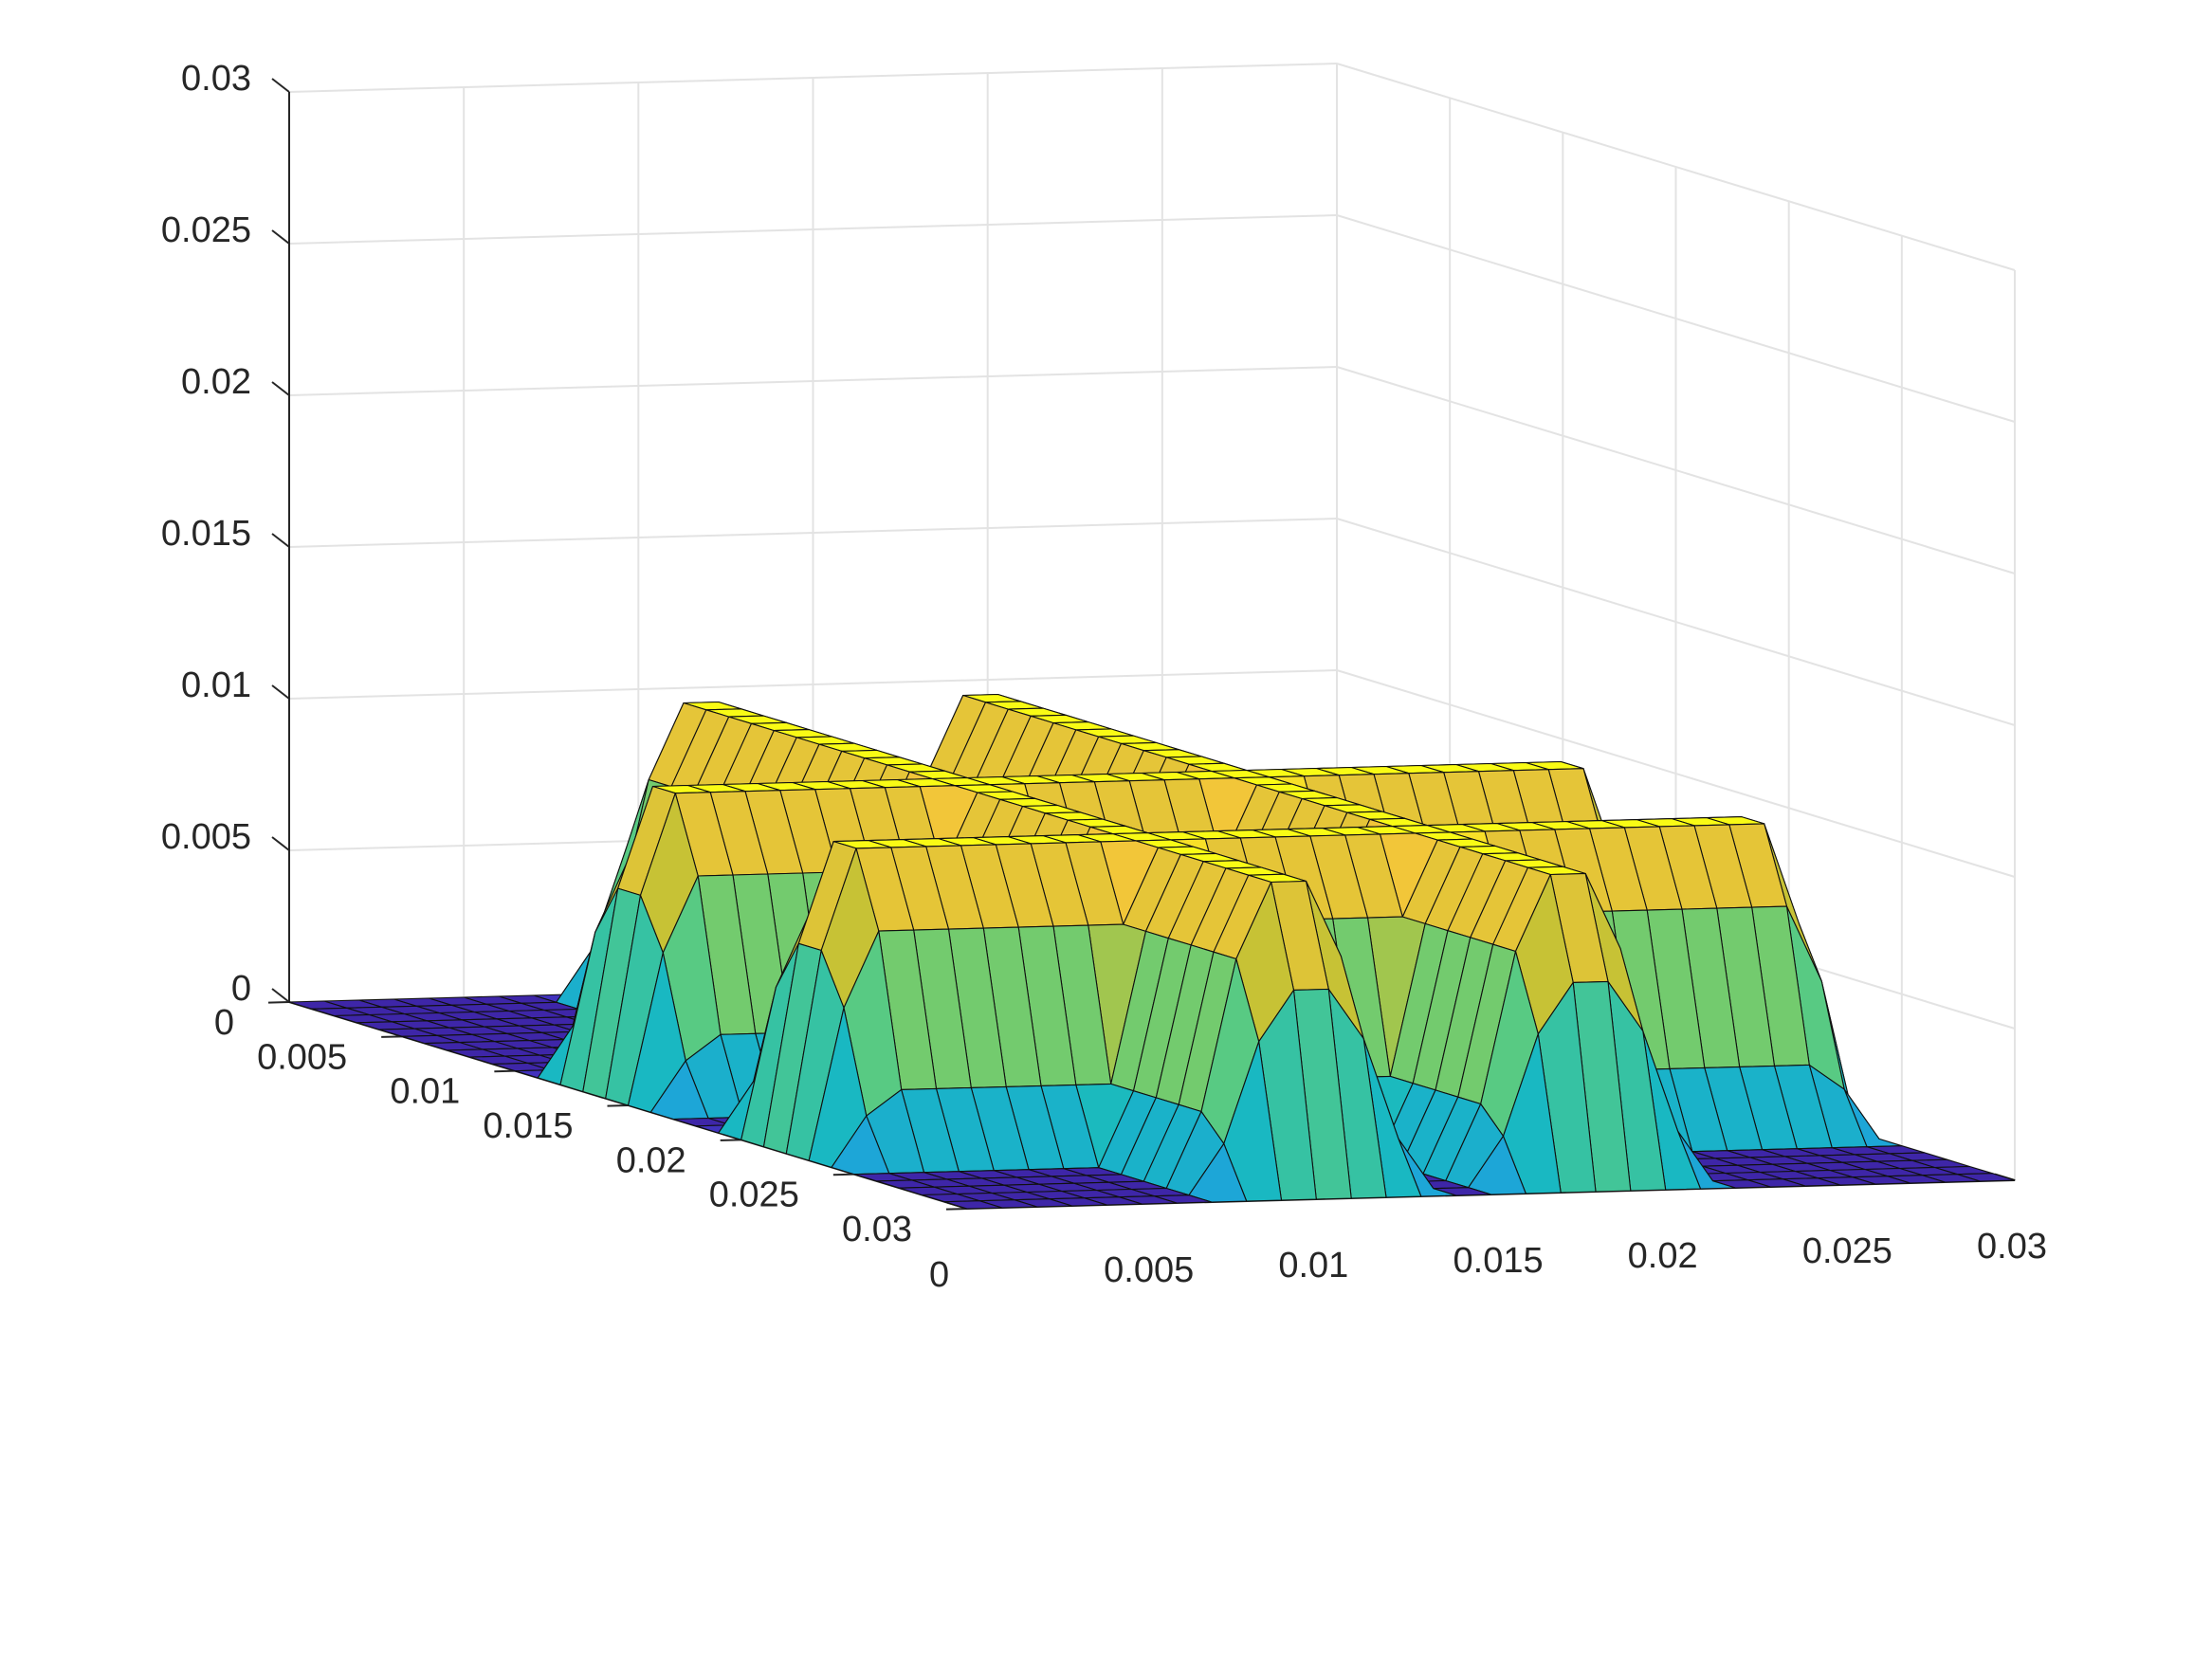  I want to click on z-tick-label: 0.03, so click(216, 79).